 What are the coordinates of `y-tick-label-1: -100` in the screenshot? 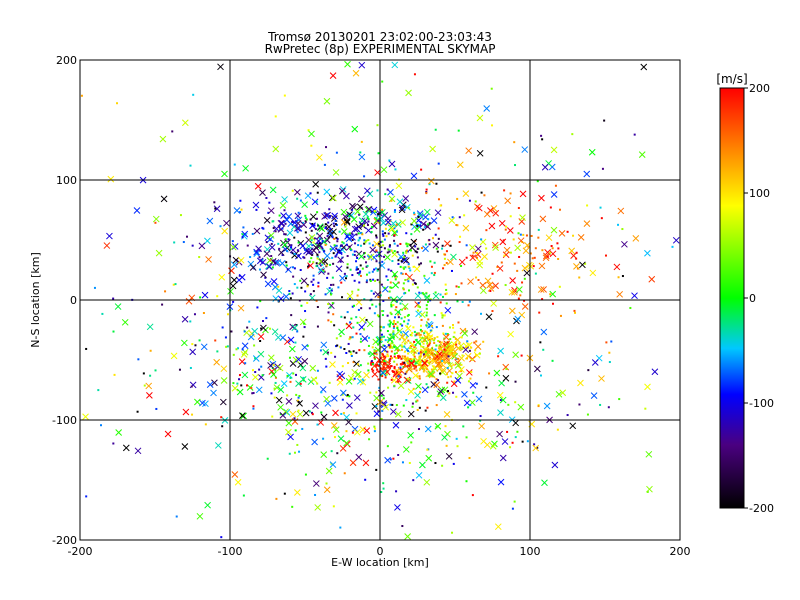 It's located at (64, 420).